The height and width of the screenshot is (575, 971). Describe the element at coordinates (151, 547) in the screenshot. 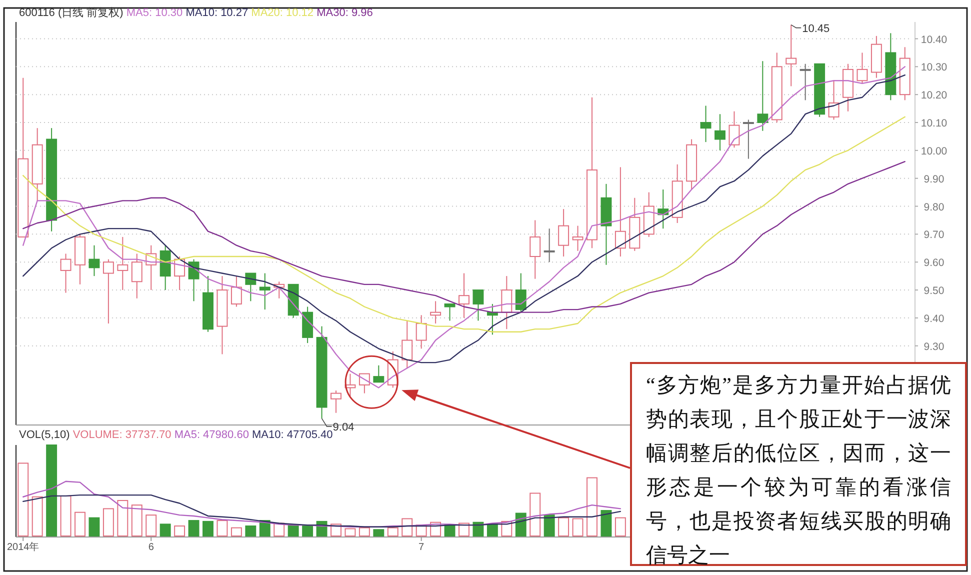

I see `x-tick-label: 6` at that location.